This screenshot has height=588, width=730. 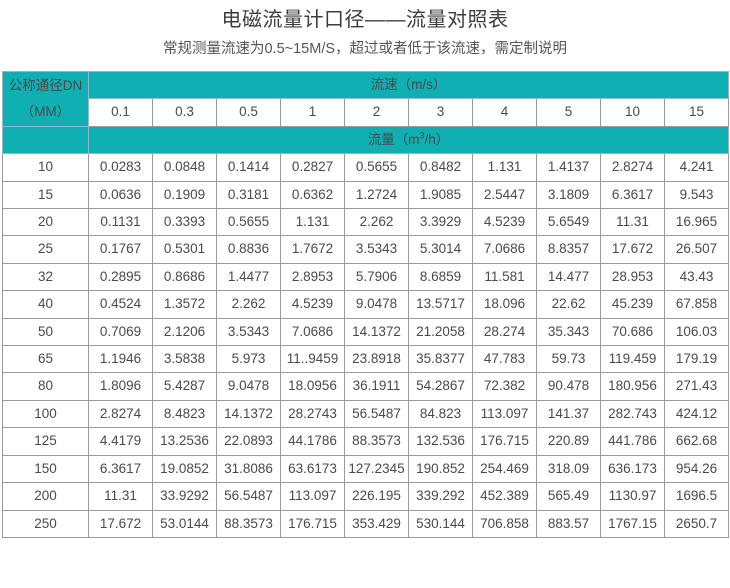 What do you see at coordinates (184, 414) in the screenshot?
I see `flow-value-cell: 8.4823` at bounding box center [184, 414].